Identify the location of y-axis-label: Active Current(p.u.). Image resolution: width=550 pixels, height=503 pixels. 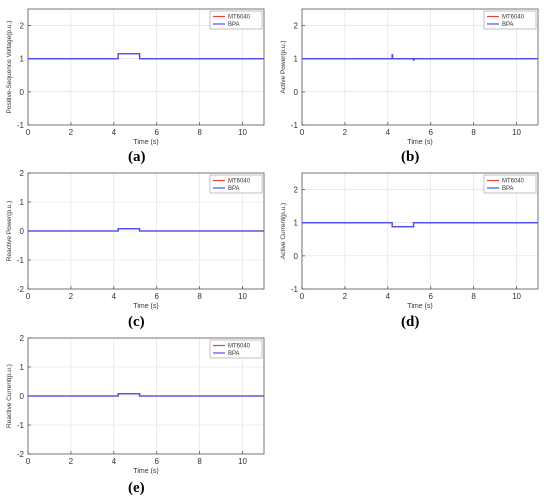
(283, 231).